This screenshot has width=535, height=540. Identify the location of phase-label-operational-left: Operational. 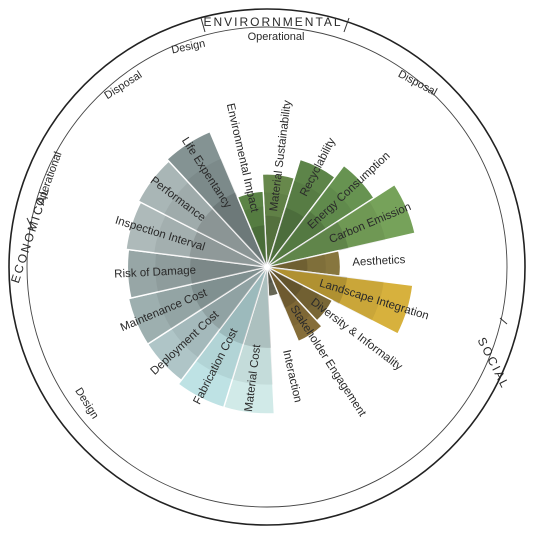
(49, 179).